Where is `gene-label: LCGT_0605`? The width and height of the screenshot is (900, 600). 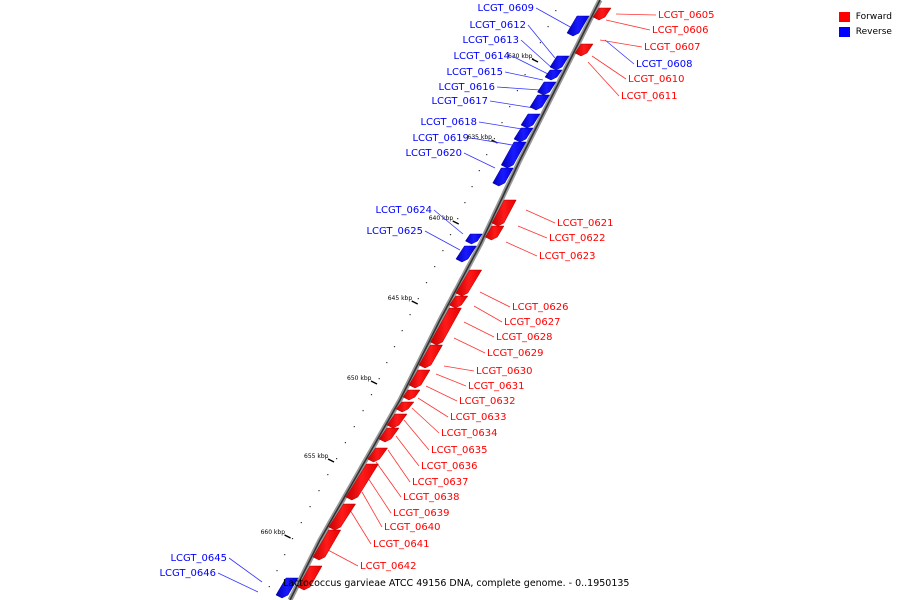
gene-label: LCGT_0605 is located at coordinates (686, 15).